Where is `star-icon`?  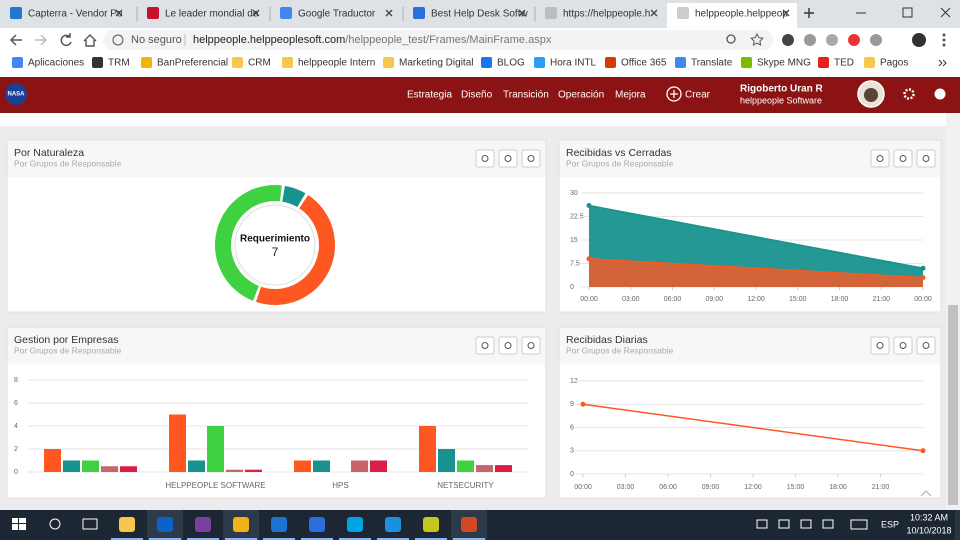 star-icon is located at coordinates (757, 39).